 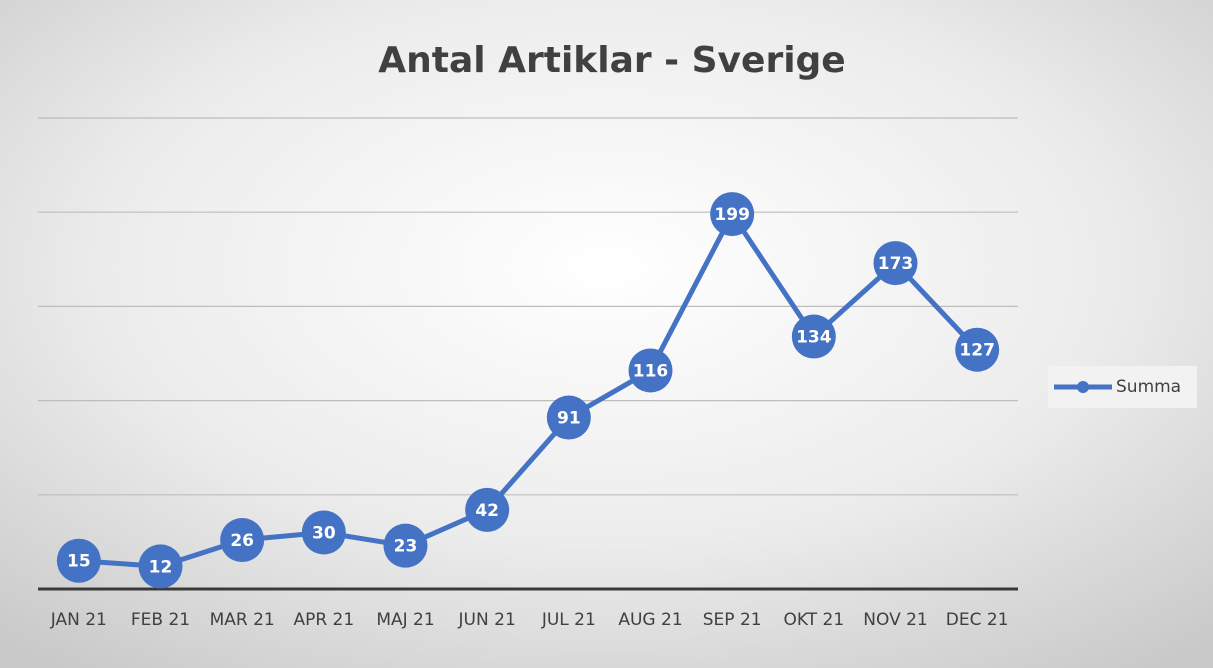 I want to click on data-label: 42, so click(x=487, y=511).